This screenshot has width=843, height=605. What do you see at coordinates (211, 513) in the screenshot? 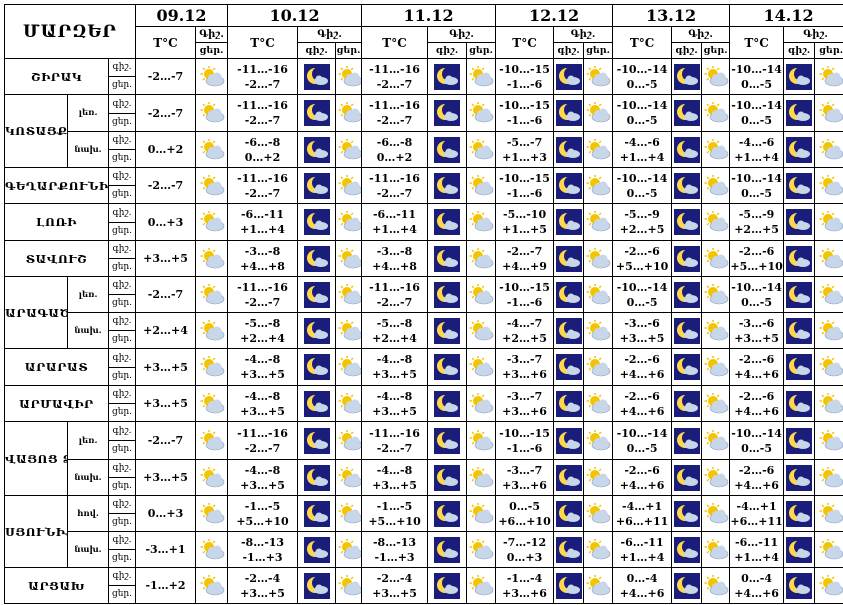
I see `weather-icon-cell` at bounding box center [211, 513].